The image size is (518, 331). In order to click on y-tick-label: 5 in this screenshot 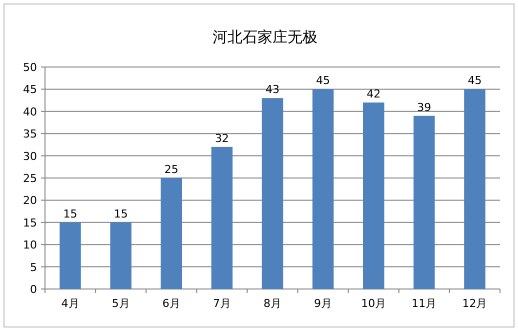, I will do `click(33, 267)`.